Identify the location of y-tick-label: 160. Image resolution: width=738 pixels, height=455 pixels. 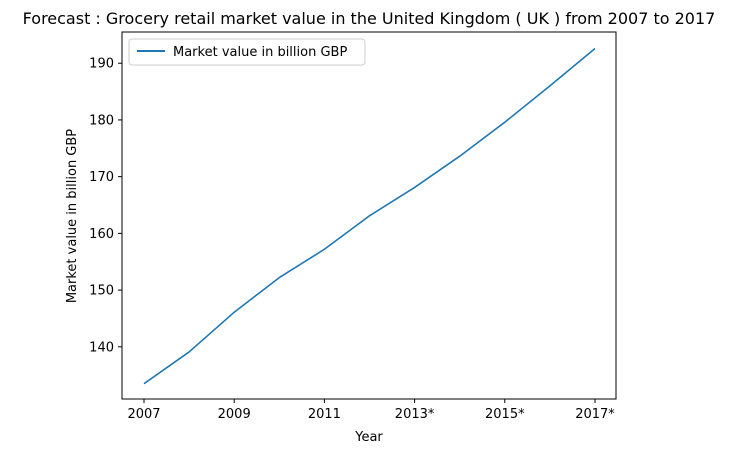
(101, 234).